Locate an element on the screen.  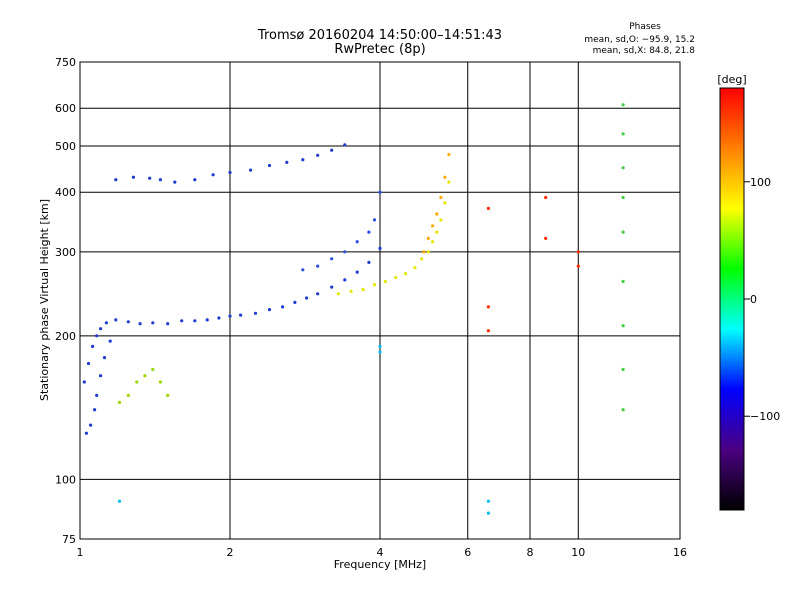
x-tick-label: 1 is located at coordinates (80, 552).